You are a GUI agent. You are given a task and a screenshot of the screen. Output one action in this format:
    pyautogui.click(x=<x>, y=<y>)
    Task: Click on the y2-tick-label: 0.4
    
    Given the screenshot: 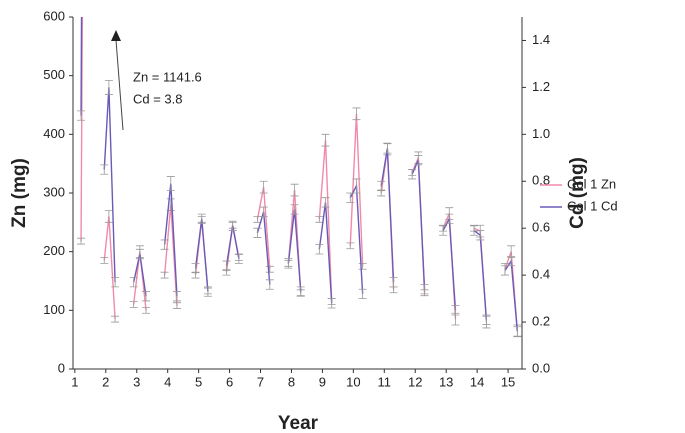 What is the action you would take?
    pyautogui.click(x=541, y=274)
    